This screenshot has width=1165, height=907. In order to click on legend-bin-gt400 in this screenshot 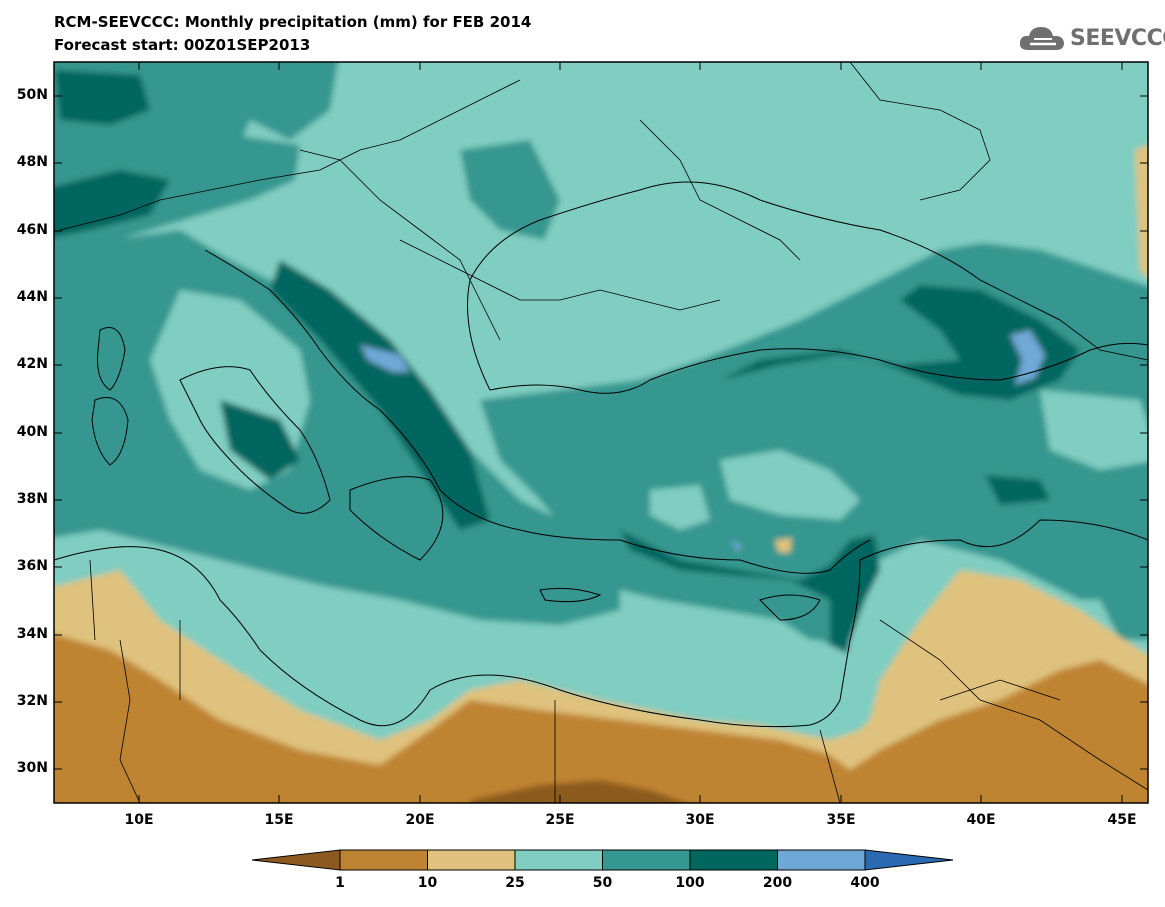, I will do `click(909, 860)`.